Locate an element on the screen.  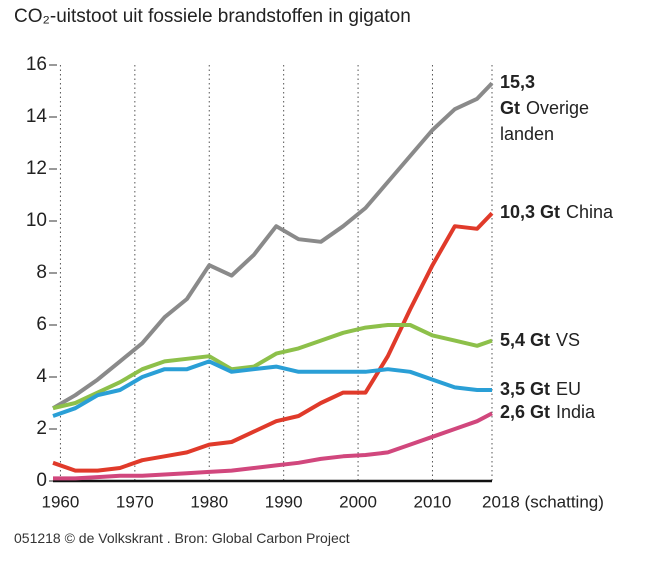
series-label: 15,3 Gt Overige landen is located at coordinates (545, 108).